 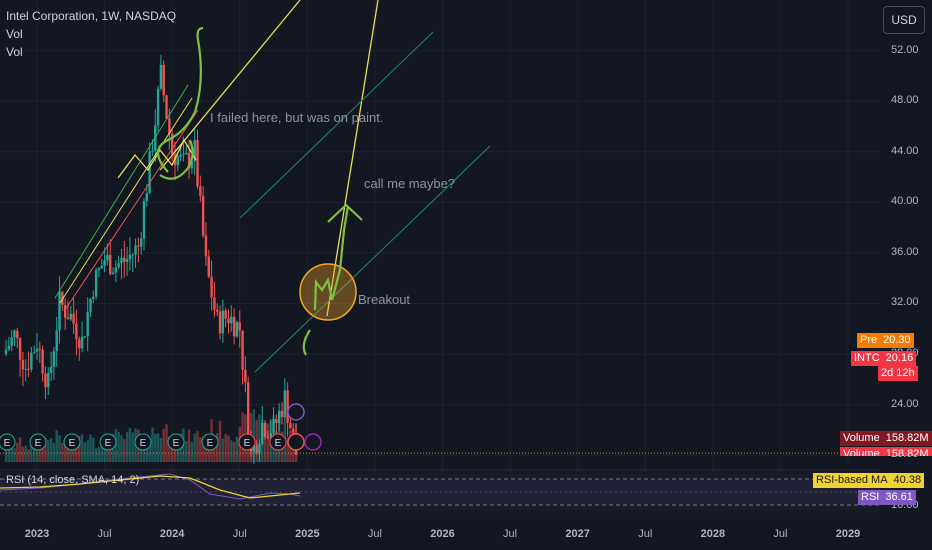 I want to click on price-tick-label: 36.00, so click(x=905, y=251).